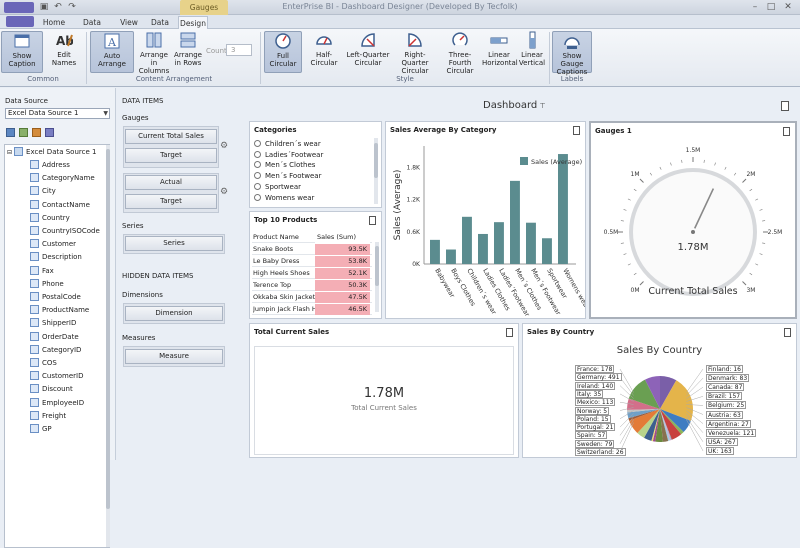 This screenshot has width=800, height=548. What do you see at coordinates (771, 7) in the screenshot?
I see `maximize-icon: □` at bounding box center [771, 7].